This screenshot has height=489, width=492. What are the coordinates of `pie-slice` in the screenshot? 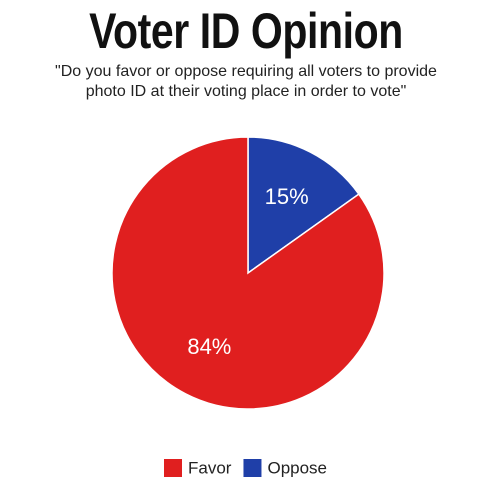 It's located at (303, 205).